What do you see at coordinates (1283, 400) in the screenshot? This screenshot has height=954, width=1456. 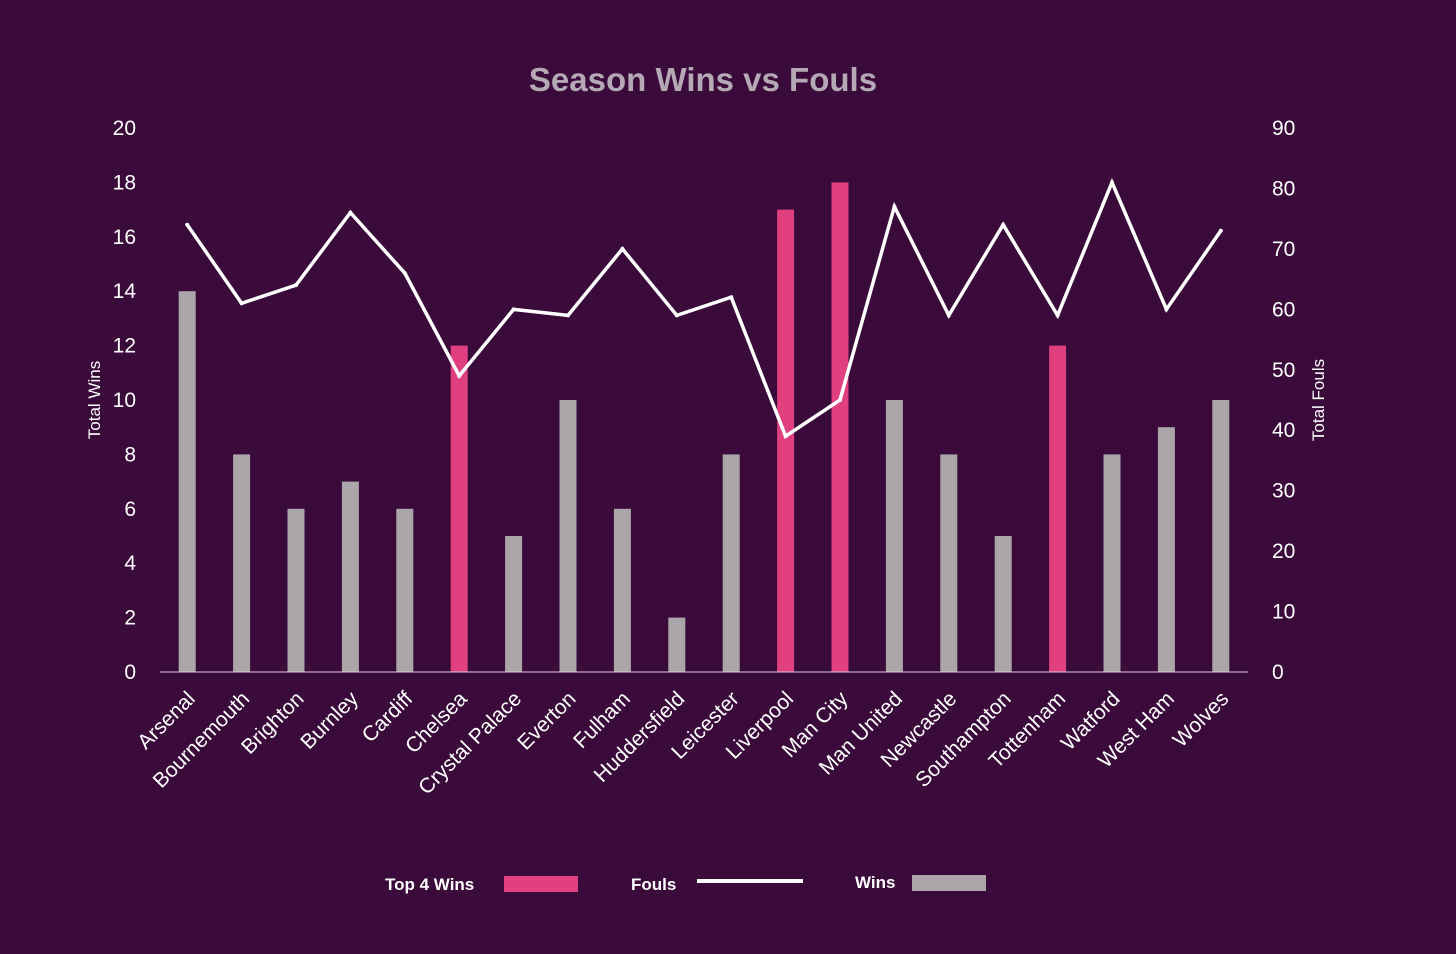 I see `y-axis-right-ticks: 0 10 20 30 40 50 60 70 80 90` at bounding box center [1283, 400].